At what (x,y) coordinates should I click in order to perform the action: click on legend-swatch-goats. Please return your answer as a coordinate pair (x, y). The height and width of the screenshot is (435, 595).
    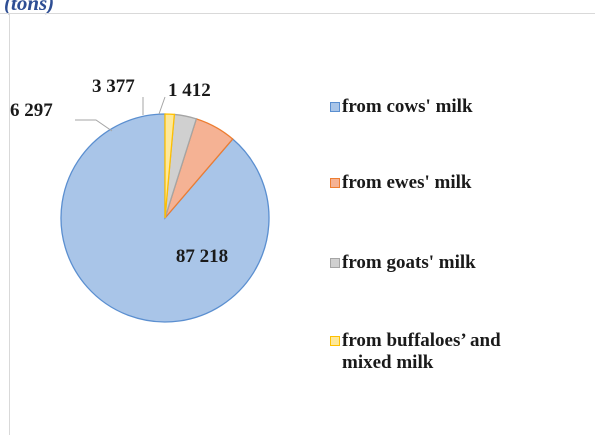
    Looking at the image, I should click on (335, 263).